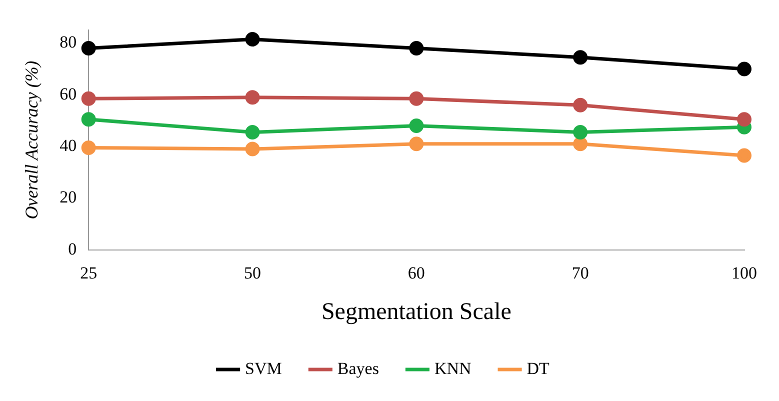 Image resolution: width=779 pixels, height=401 pixels. I want to click on x-tick-label: 60, so click(416, 272).